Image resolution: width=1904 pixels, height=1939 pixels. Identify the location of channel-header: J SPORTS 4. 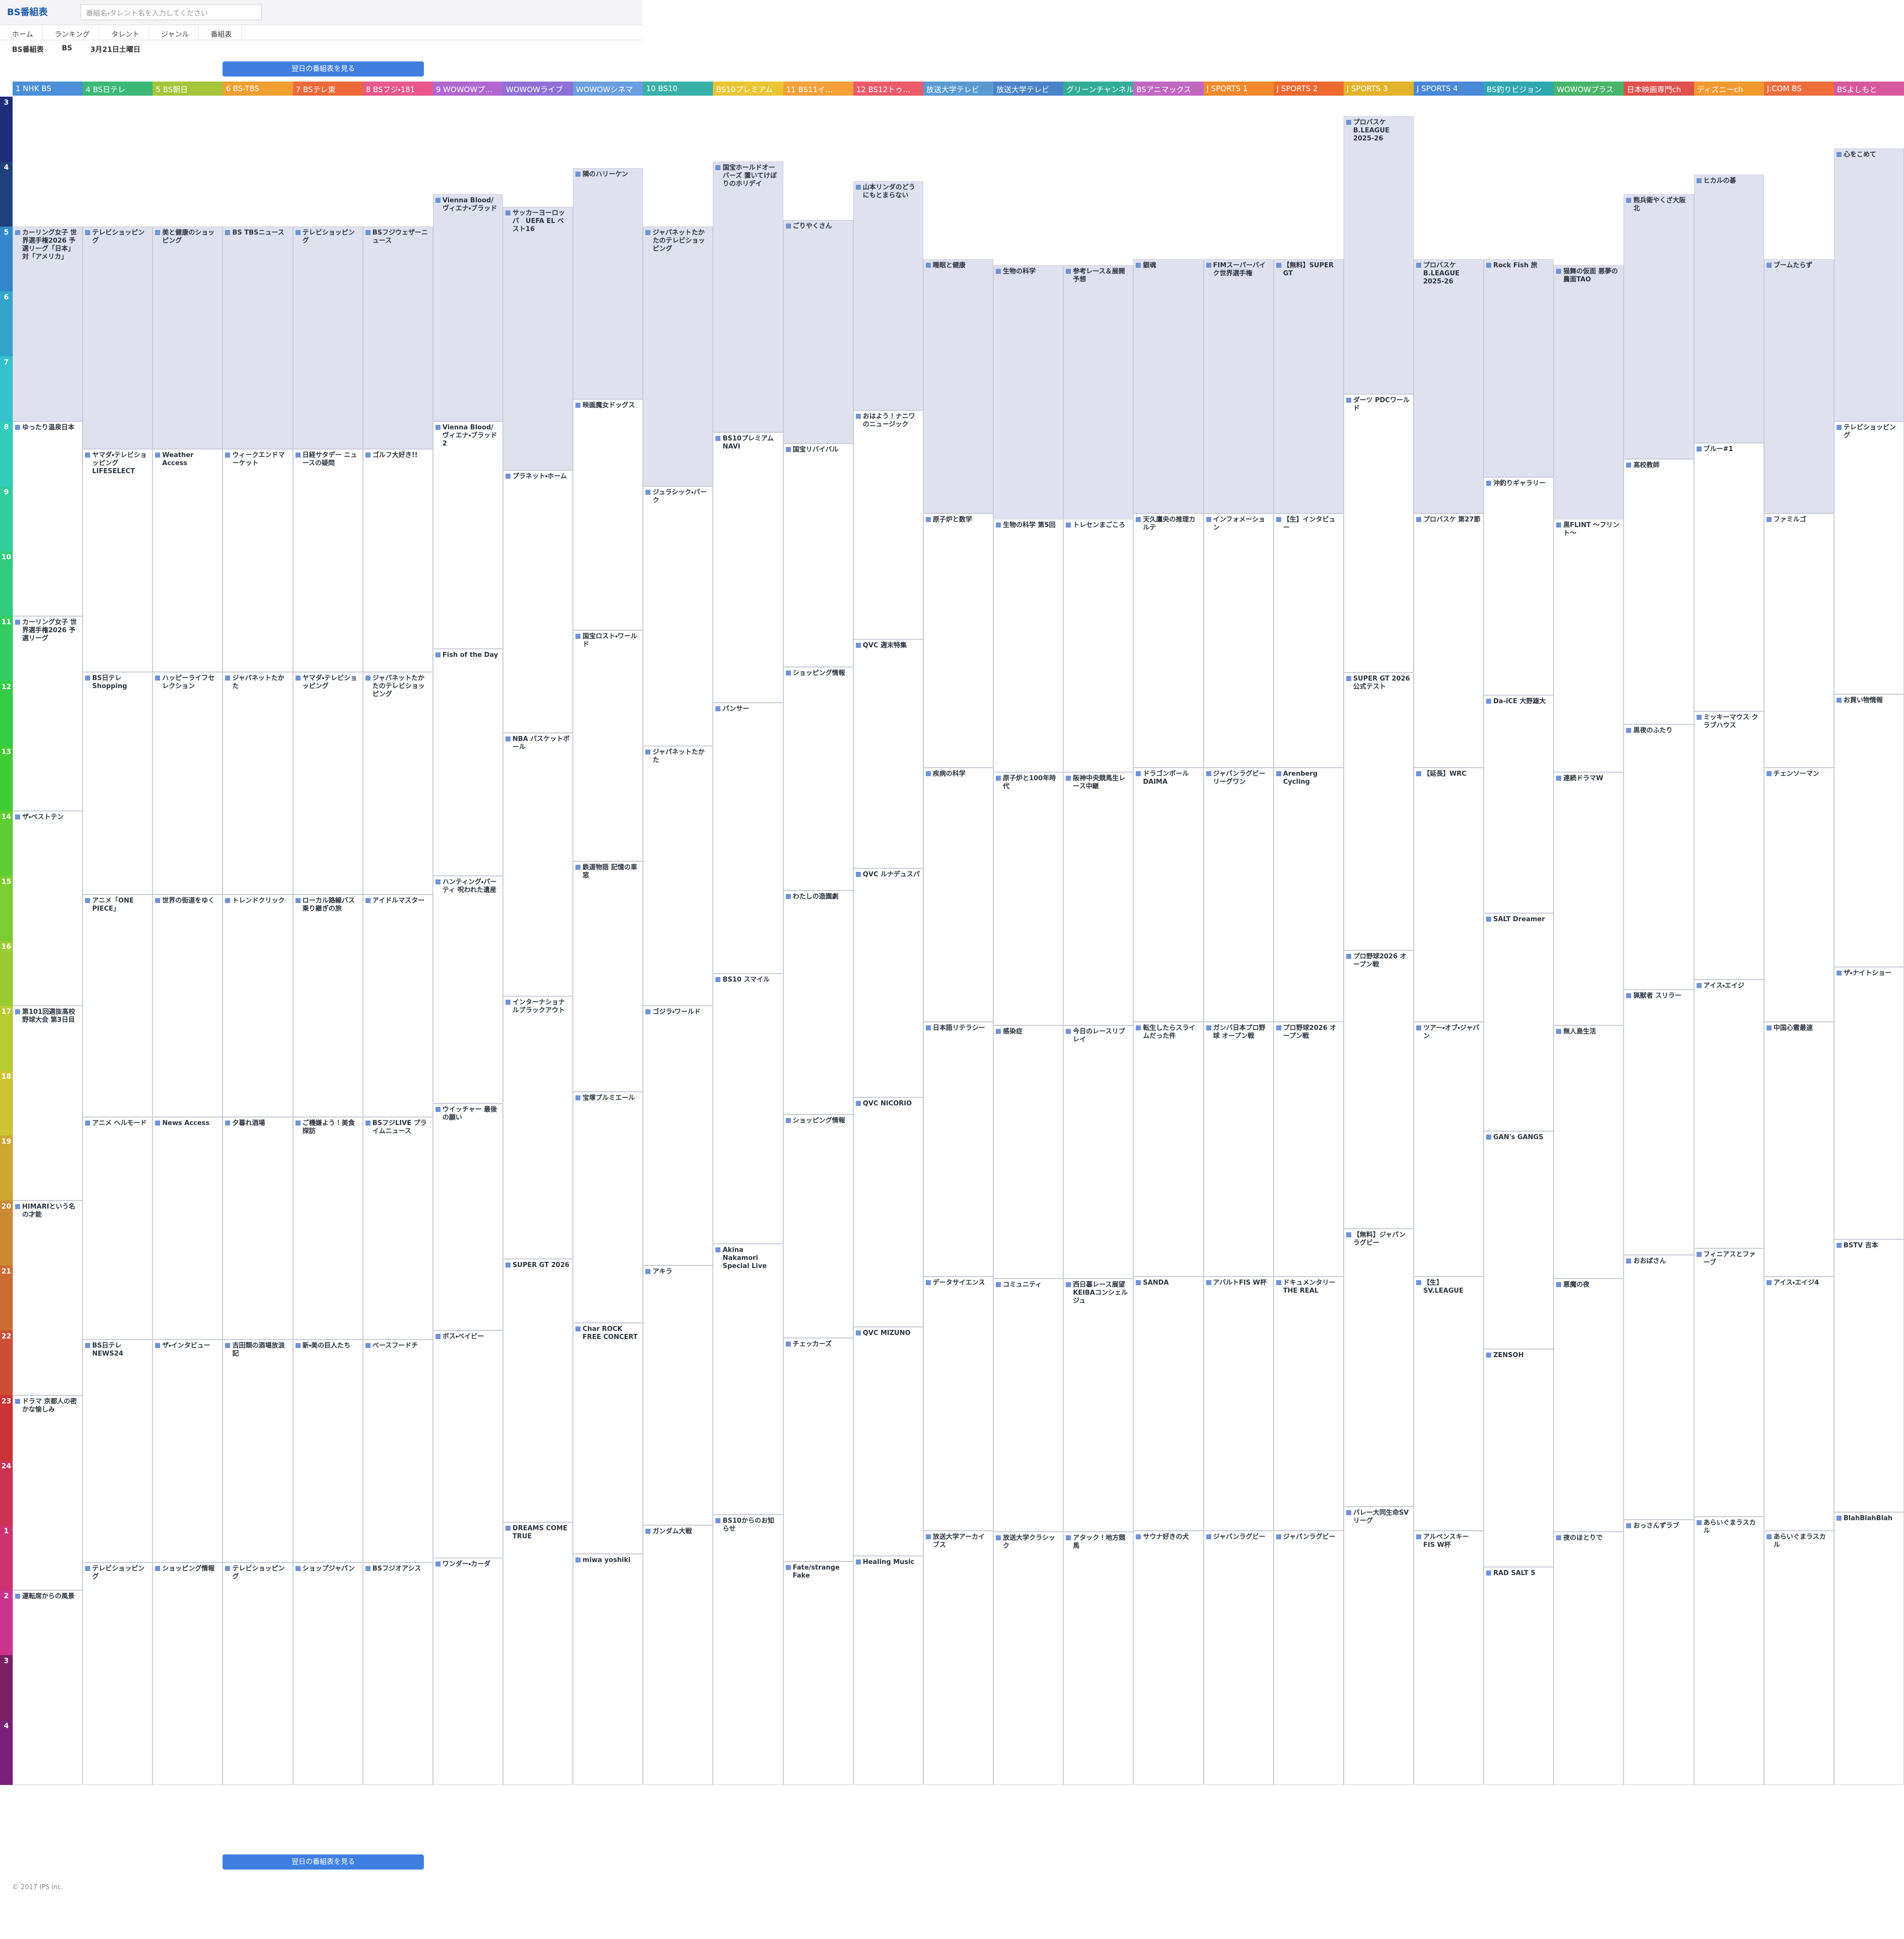
(1448, 89).